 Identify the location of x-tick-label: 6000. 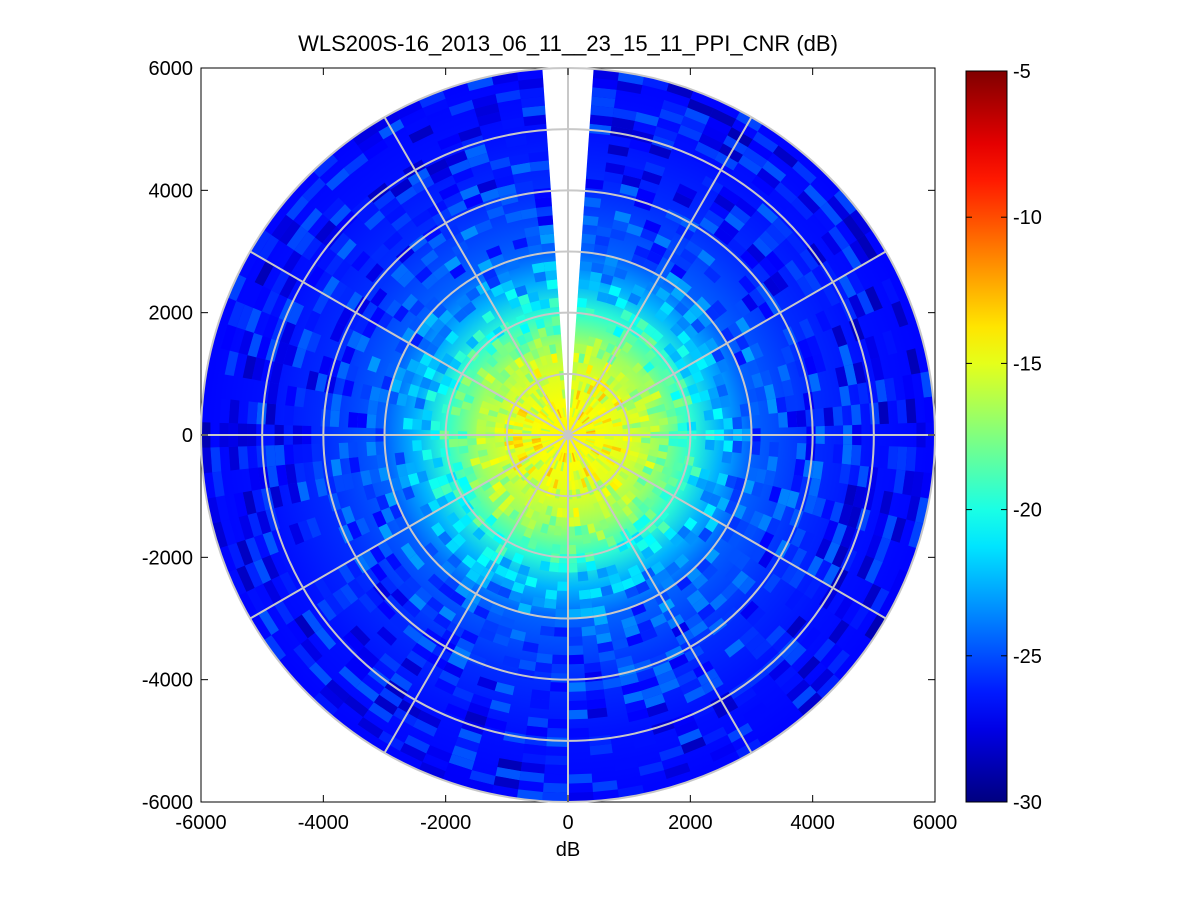
(935, 823).